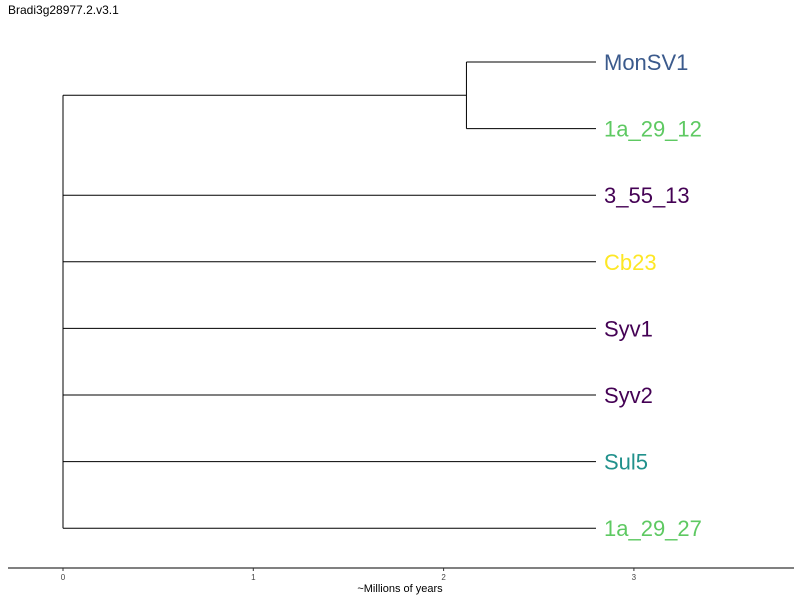 The image size is (800, 600). What do you see at coordinates (443, 577) in the screenshot?
I see `x-tick-label: 2` at bounding box center [443, 577].